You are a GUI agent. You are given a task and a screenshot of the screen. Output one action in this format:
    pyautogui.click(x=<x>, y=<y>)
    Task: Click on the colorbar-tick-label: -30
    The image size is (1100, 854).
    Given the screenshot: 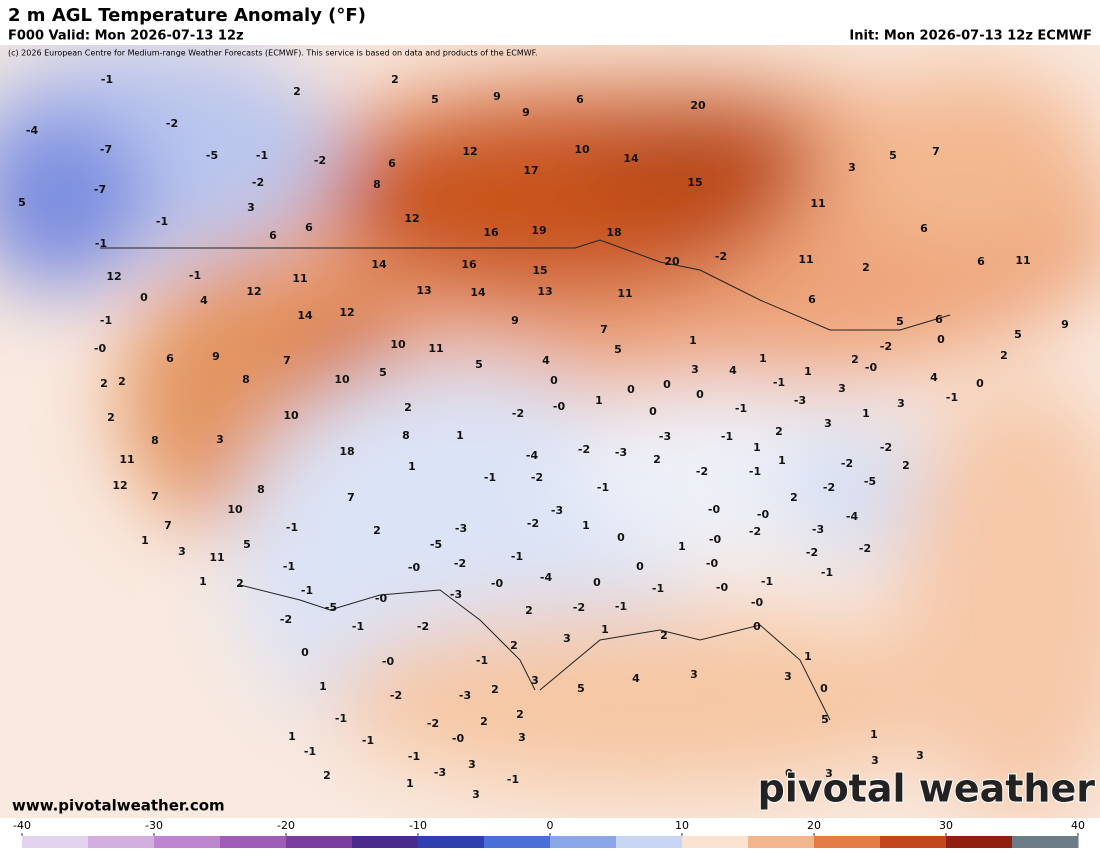 What is the action you would take?
    pyautogui.click(x=154, y=825)
    